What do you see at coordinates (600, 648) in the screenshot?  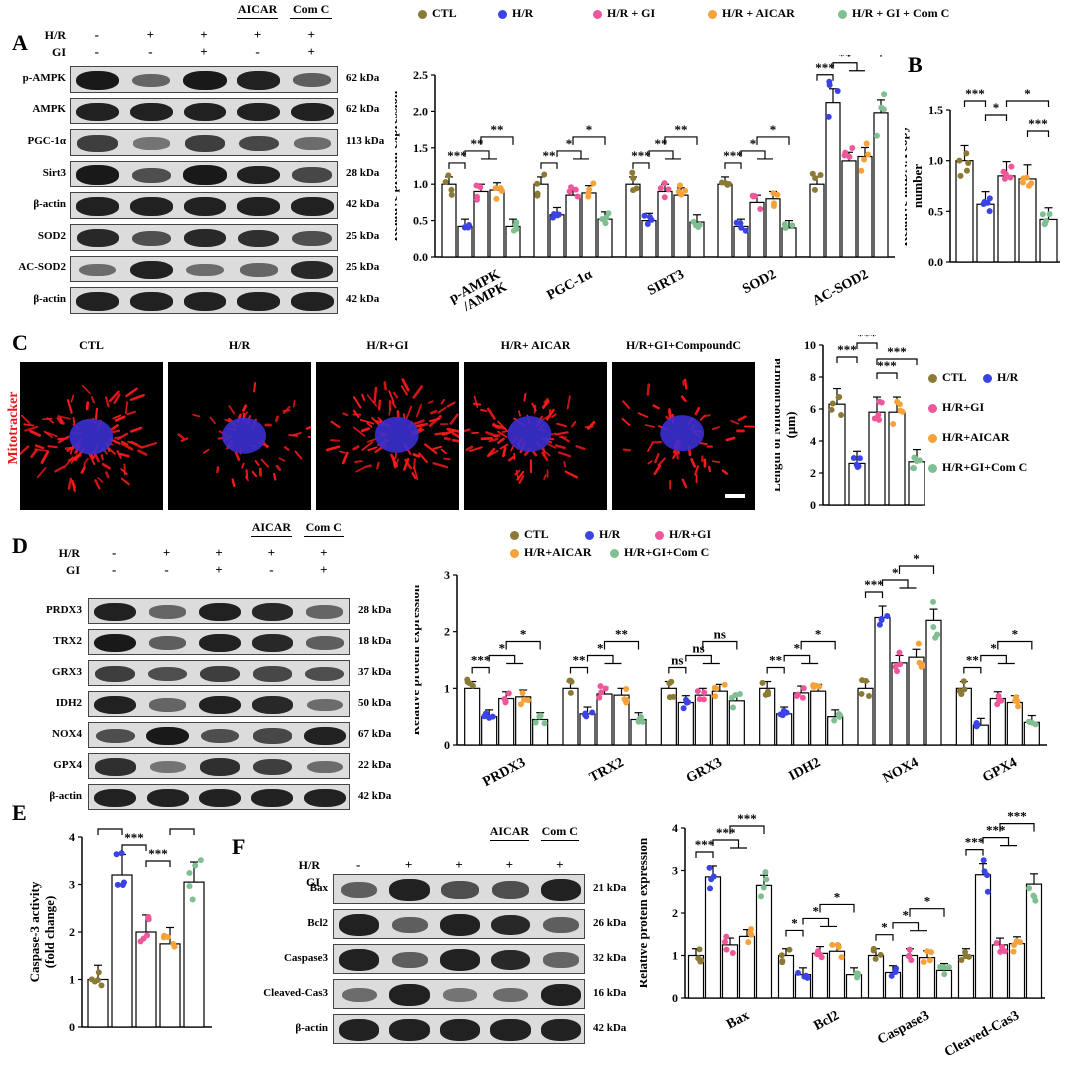 I see `significance-label: *` at bounding box center [600, 648].